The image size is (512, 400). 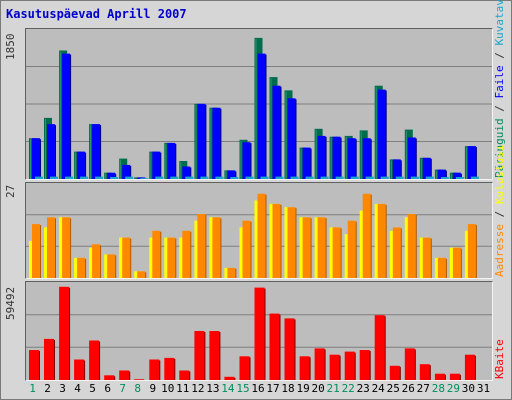 I want to click on x-tick-day-3: 3, so click(x=62, y=388).